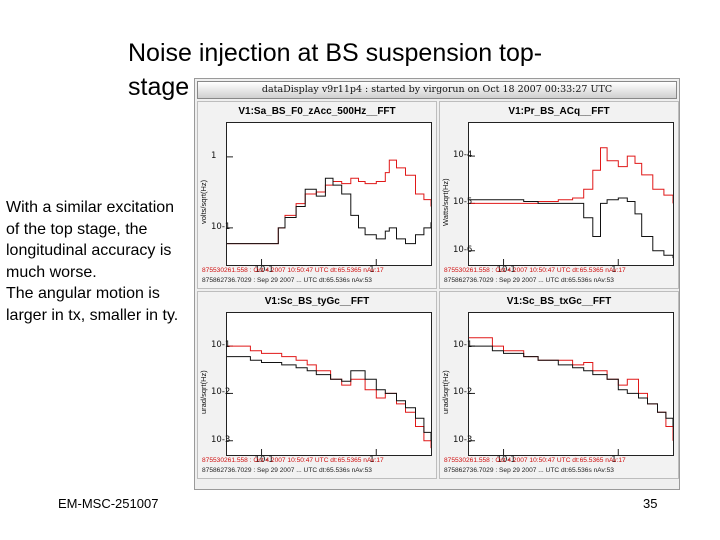  I want to click on y-axis-label: volts/sqrt(Hz), so click(203, 202).